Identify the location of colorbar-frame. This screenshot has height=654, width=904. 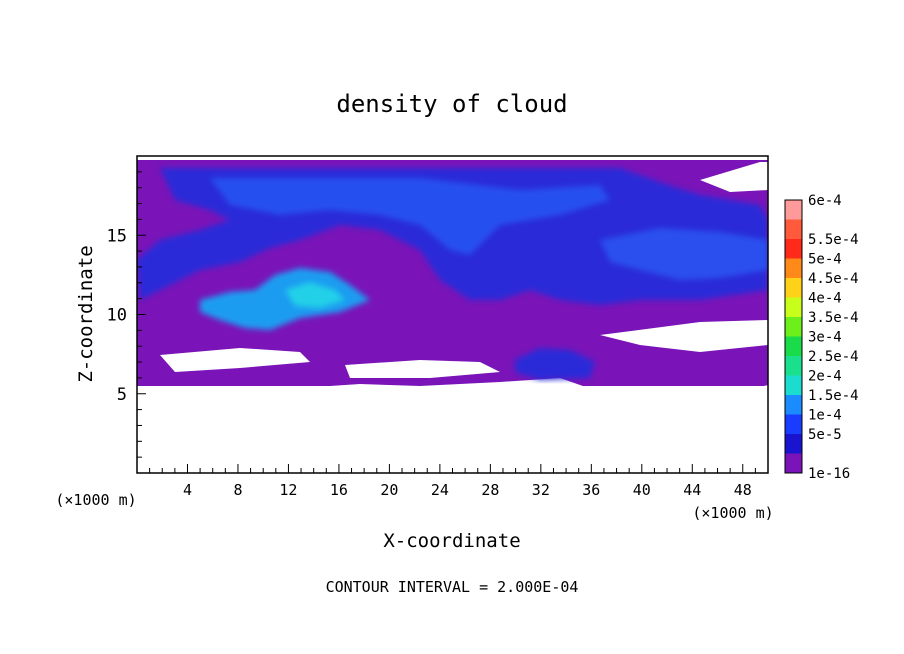
(793, 336).